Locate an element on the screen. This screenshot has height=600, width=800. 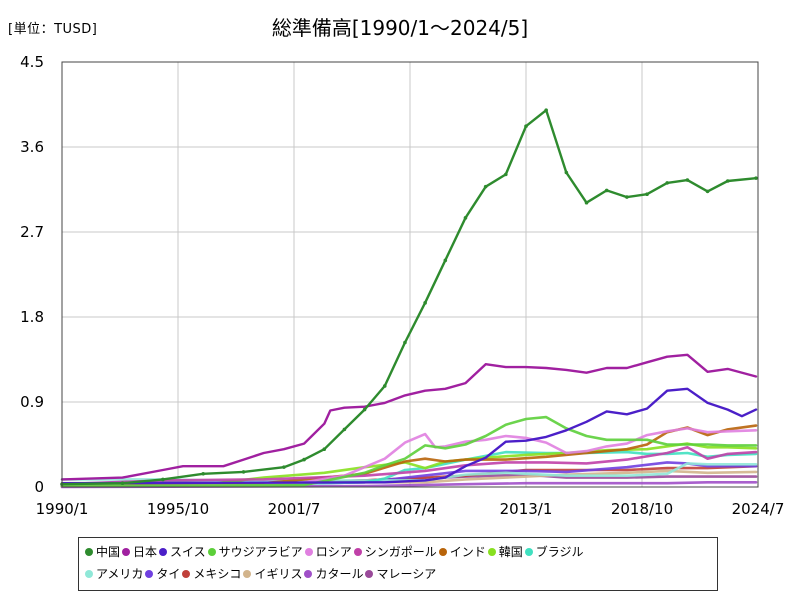
x-tick-label: 1990/1 is located at coordinates (62, 509).